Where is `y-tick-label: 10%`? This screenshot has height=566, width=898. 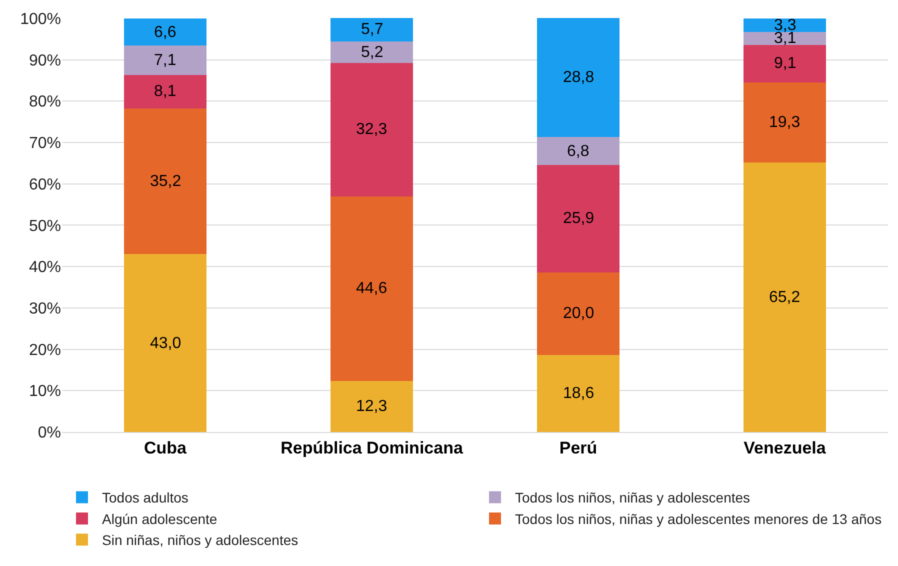 y-tick-label: 10% is located at coordinates (44, 391).